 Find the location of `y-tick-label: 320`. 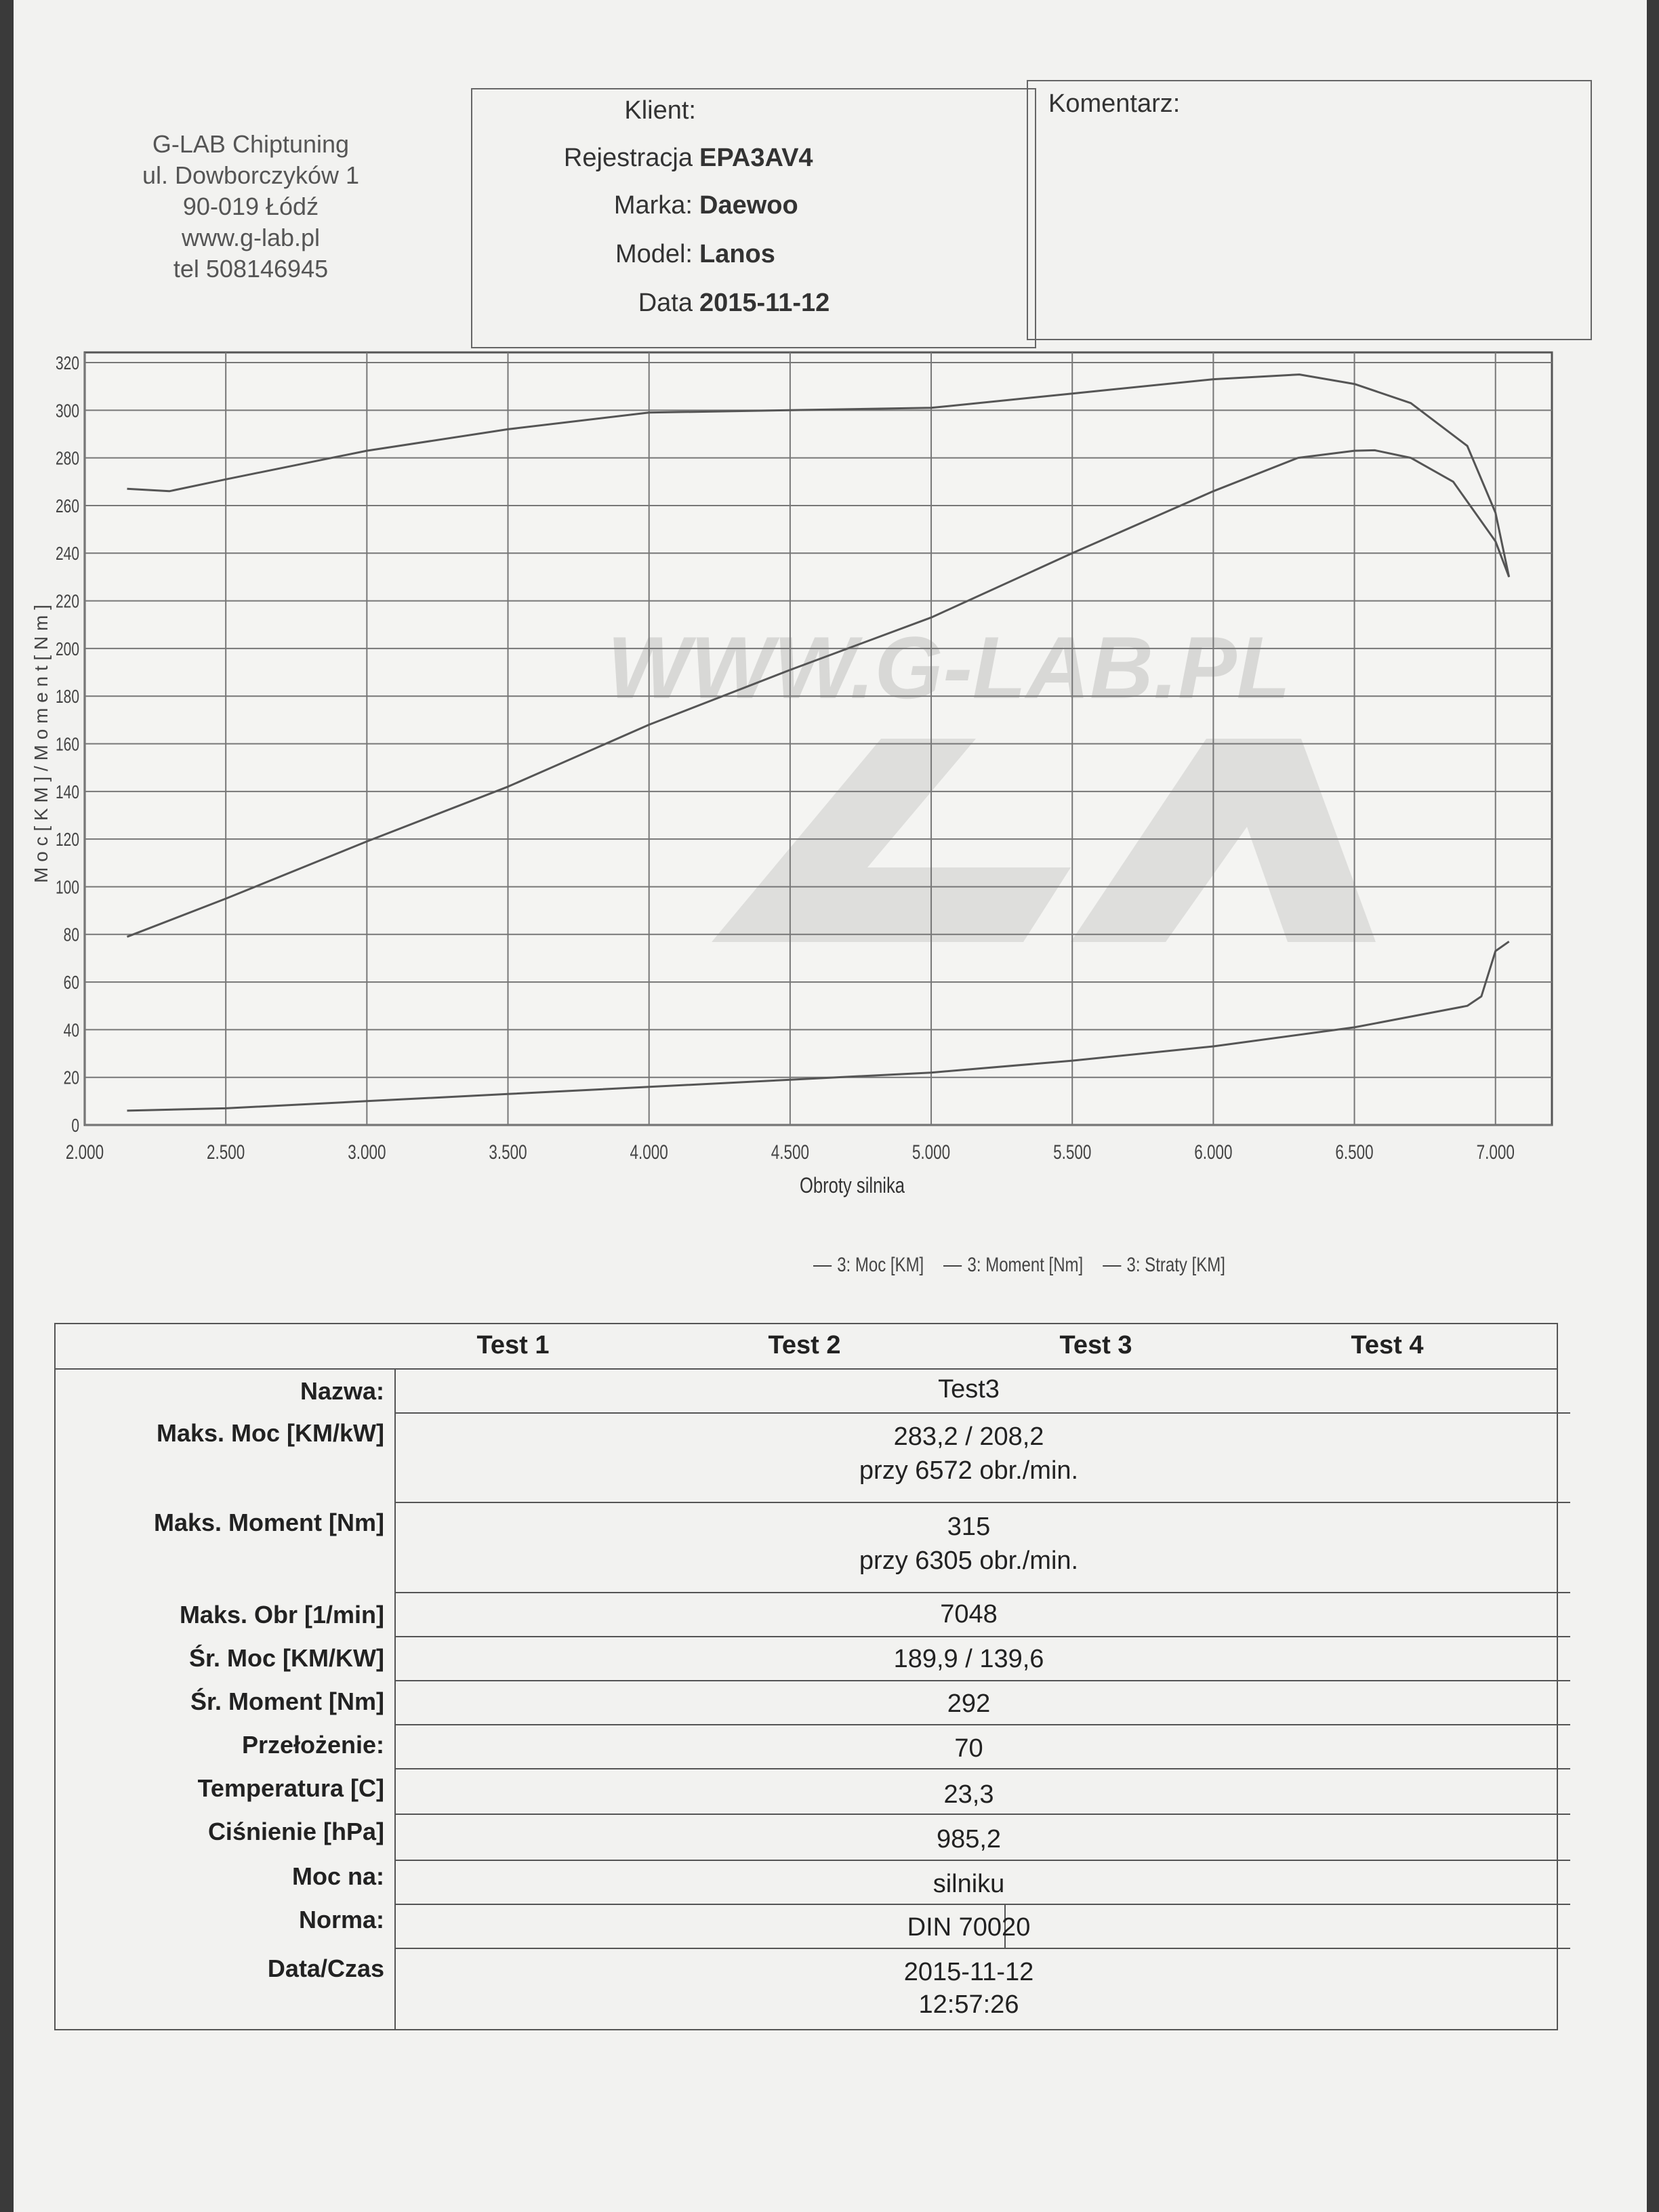

y-tick-label: 320 is located at coordinates (67, 363).